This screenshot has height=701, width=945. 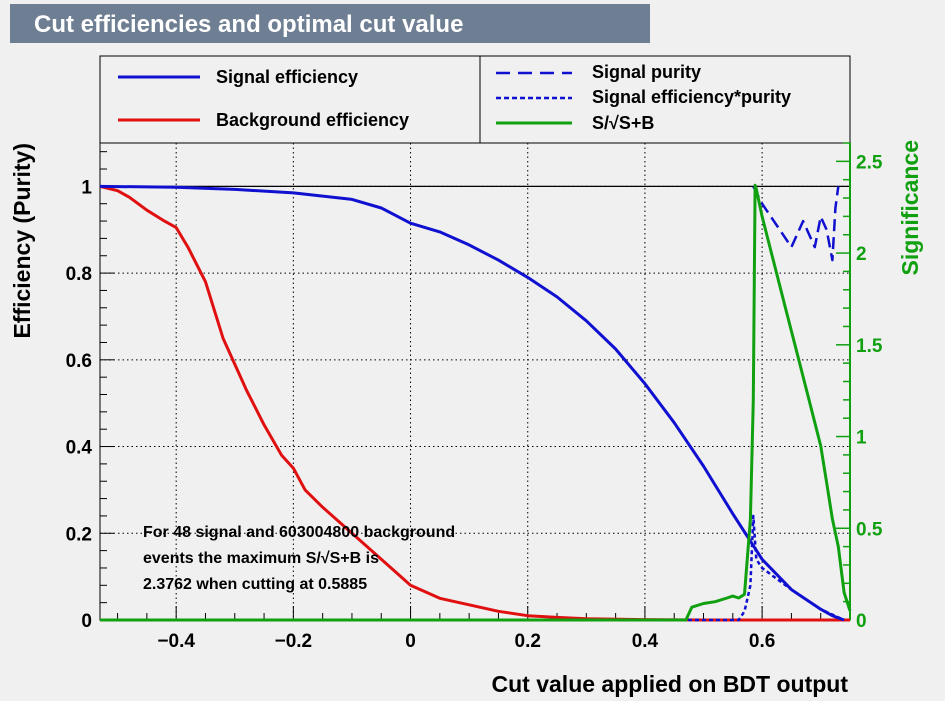 What do you see at coordinates (670, 684) in the screenshot?
I see `x-axis-label: Cut value applied on BDT output` at bounding box center [670, 684].